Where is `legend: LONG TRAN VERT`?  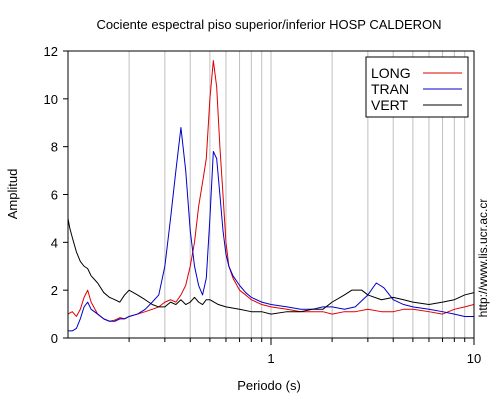
legend: LONG TRAN VERT is located at coordinates (417, 87).